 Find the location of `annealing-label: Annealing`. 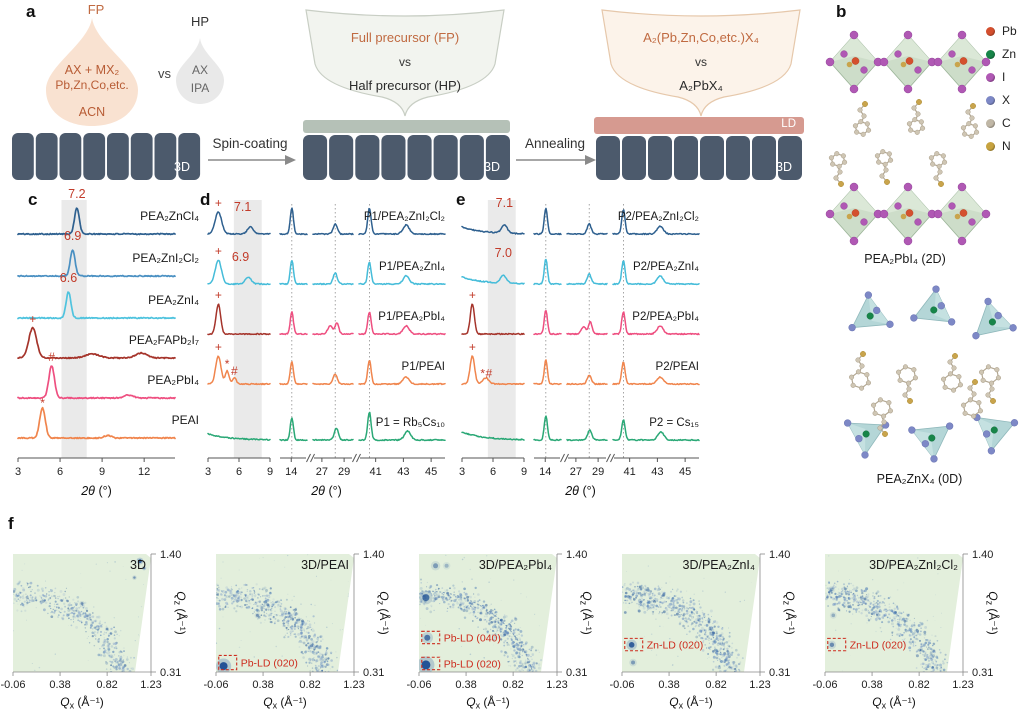

annealing-label: Annealing is located at coordinates (555, 143).